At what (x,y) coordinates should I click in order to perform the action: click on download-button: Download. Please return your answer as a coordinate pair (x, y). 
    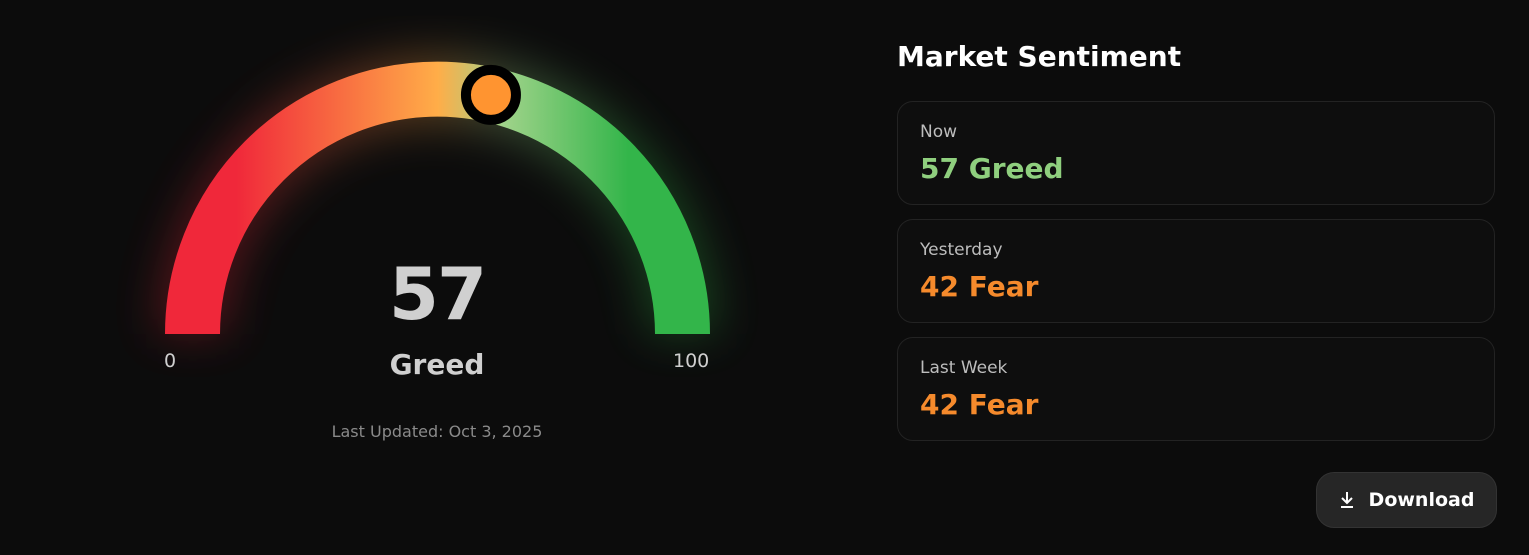
    Looking at the image, I should click on (1406, 500).